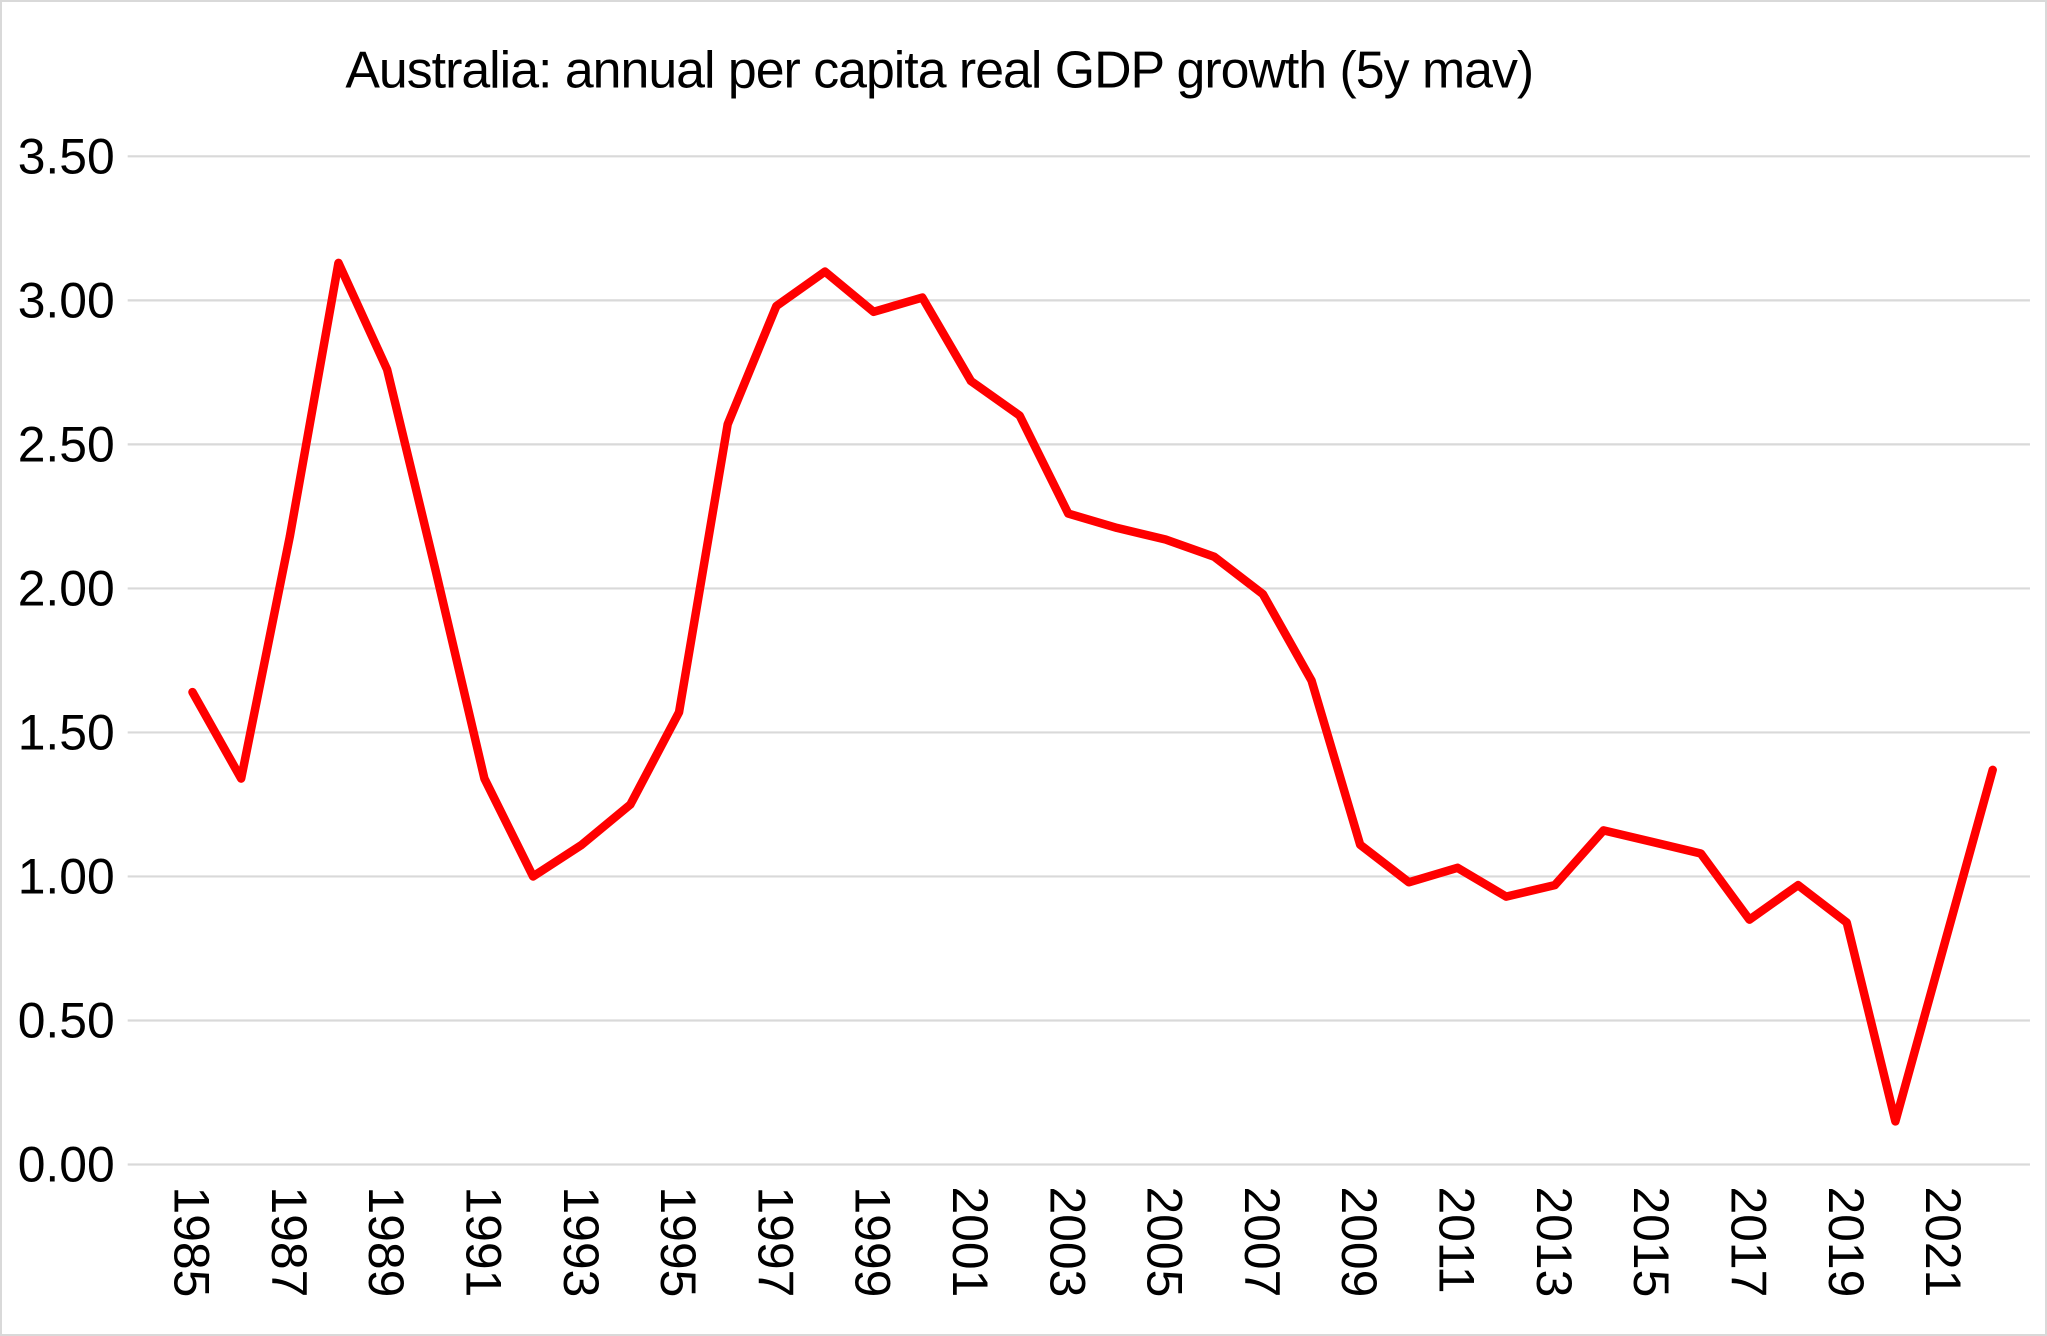 Image resolution: width=2047 pixels, height=1336 pixels. What do you see at coordinates (1165, 1241) in the screenshot?
I see `x-axis-tick-label: 2005` at bounding box center [1165, 1241].